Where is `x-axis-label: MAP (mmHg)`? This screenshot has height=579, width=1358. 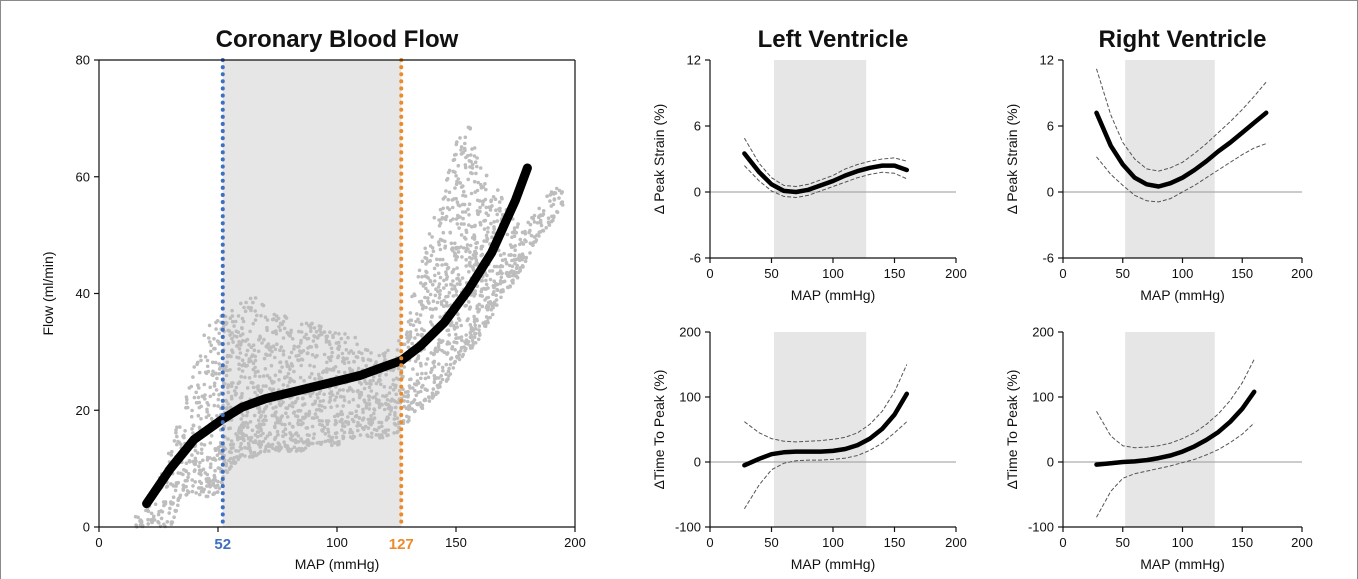
x-axis-label: MAP (mmHg) is located at coordinates (833, 295).